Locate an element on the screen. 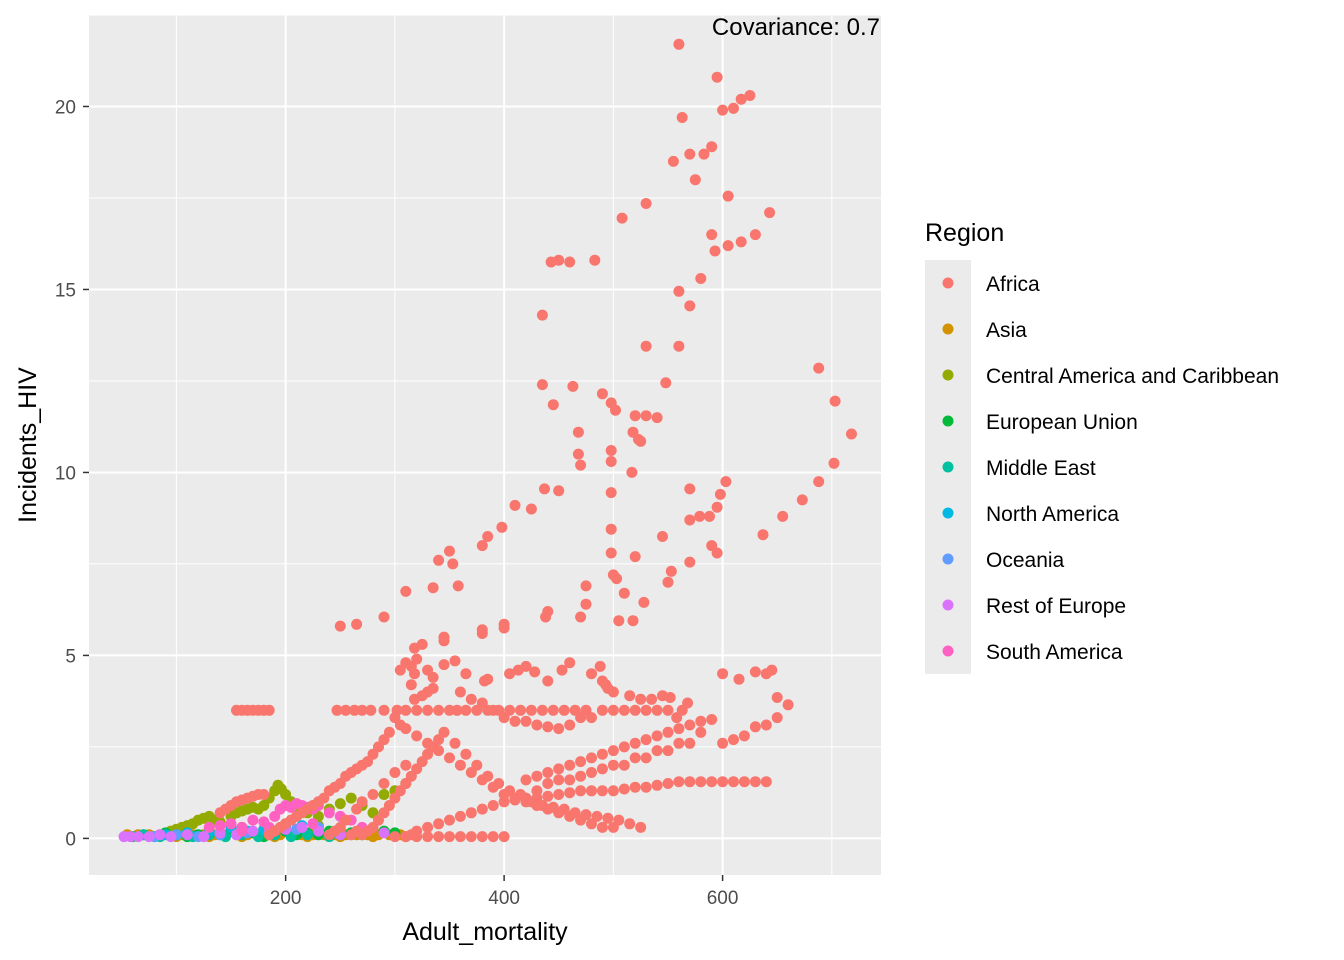 This screenshot has width=1344, height=960. y-tick-label: 10 is located at coordinates (65, 473).